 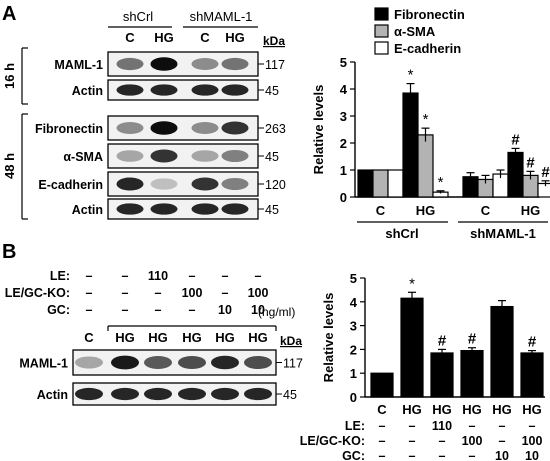 I want to click on blot-sma-3-kda: 45, so click(x=272, y=157).